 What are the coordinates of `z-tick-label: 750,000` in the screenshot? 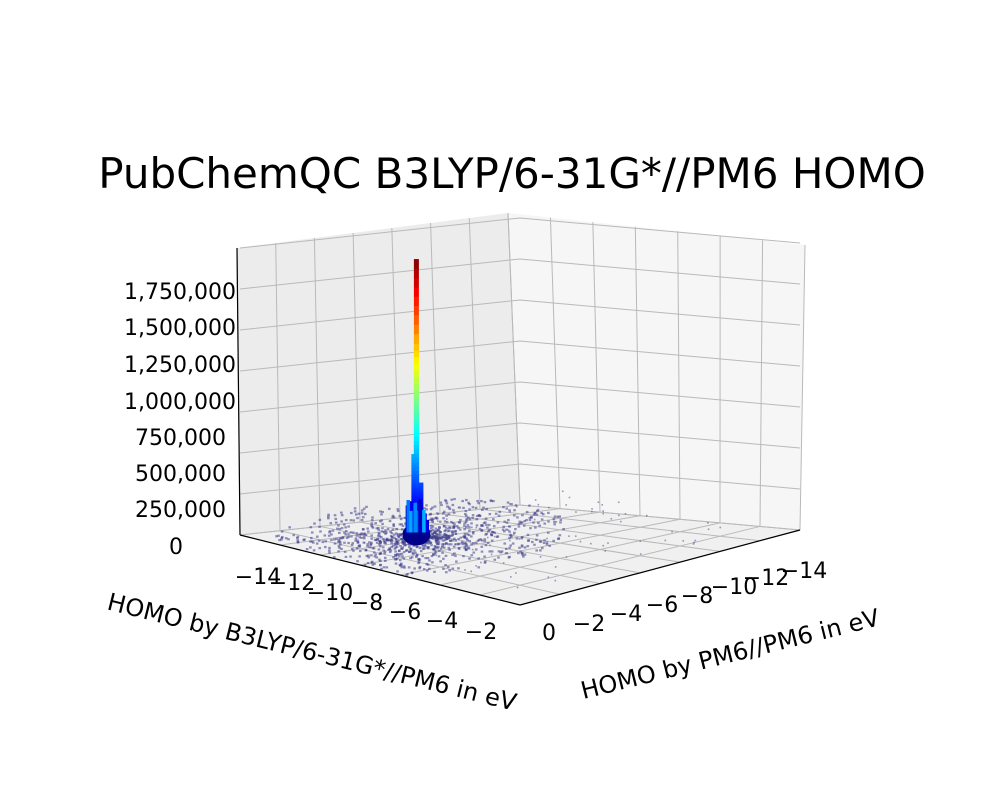 It's located at (180, 438).